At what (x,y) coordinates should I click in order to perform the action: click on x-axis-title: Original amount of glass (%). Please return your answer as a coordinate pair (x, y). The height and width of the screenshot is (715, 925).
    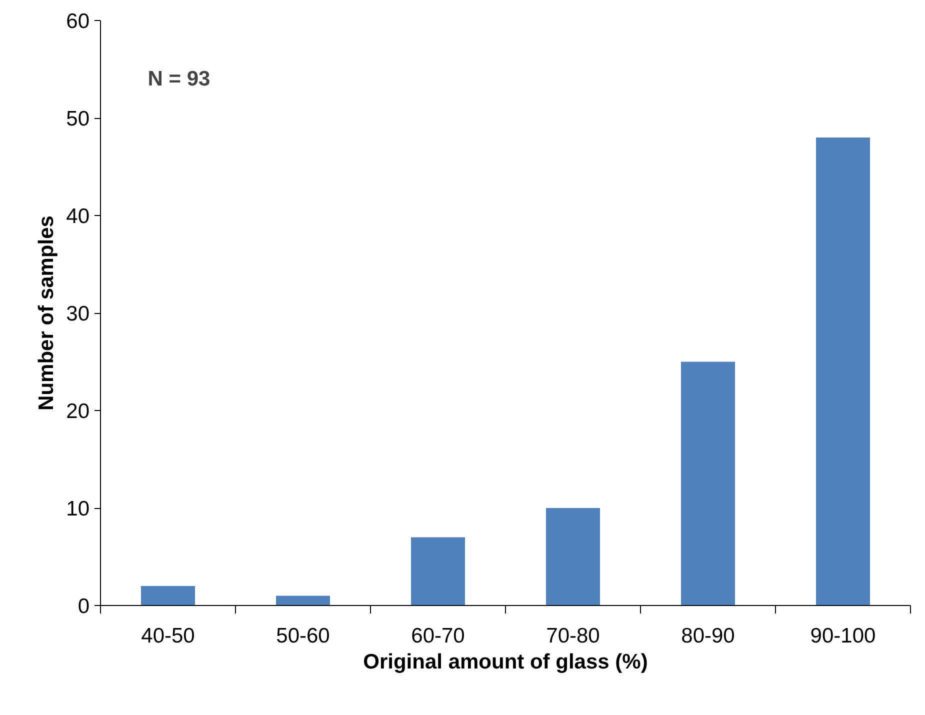
    Looking at the image, I should click on (505, 662).